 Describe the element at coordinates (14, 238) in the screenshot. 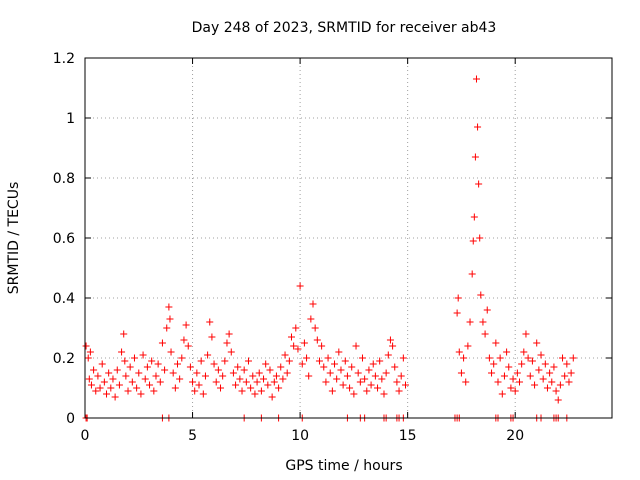

I see `y-axis-label: SRMTID / TECUs` at that location.